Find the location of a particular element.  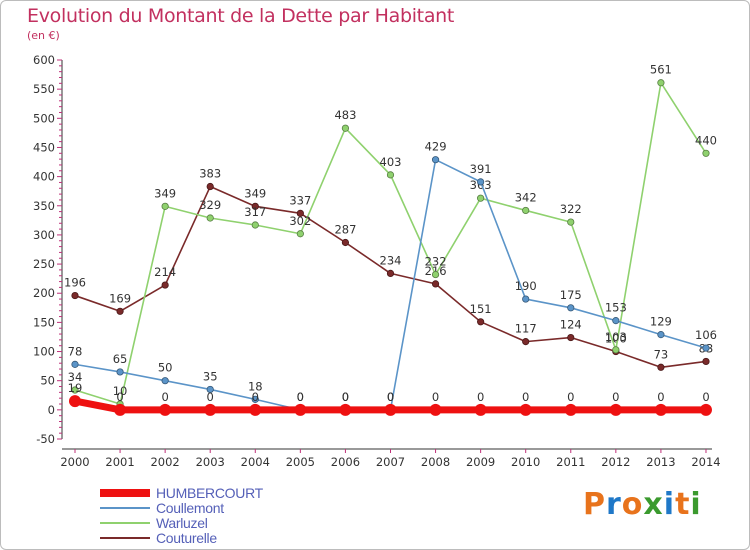

y-tick-label: 200 is located at coordinates (44, 293).